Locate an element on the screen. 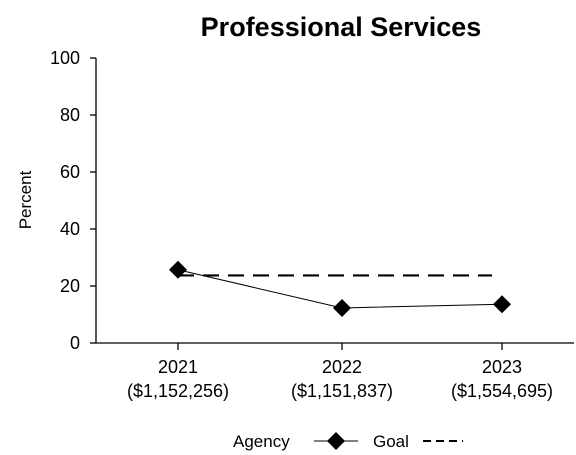 This screenshot has width=576, height=455. legend: Agency Goal is located at coordinates (348, 441).